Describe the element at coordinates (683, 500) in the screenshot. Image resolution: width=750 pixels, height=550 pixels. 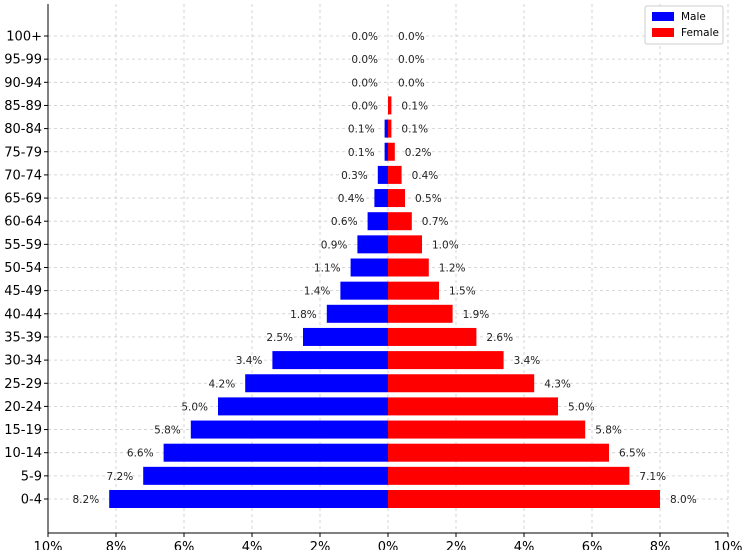
I see `data-label-female: 8.0%` at that location.